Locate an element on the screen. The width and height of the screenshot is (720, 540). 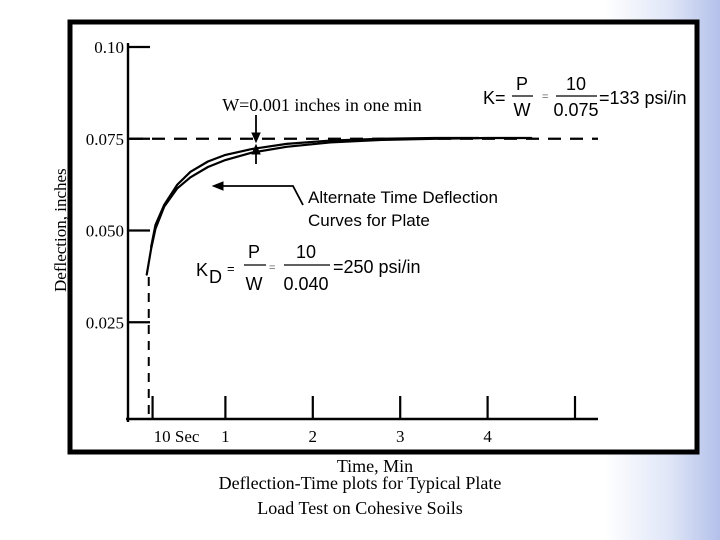
w-arrows is located at coordinates (256, 139).